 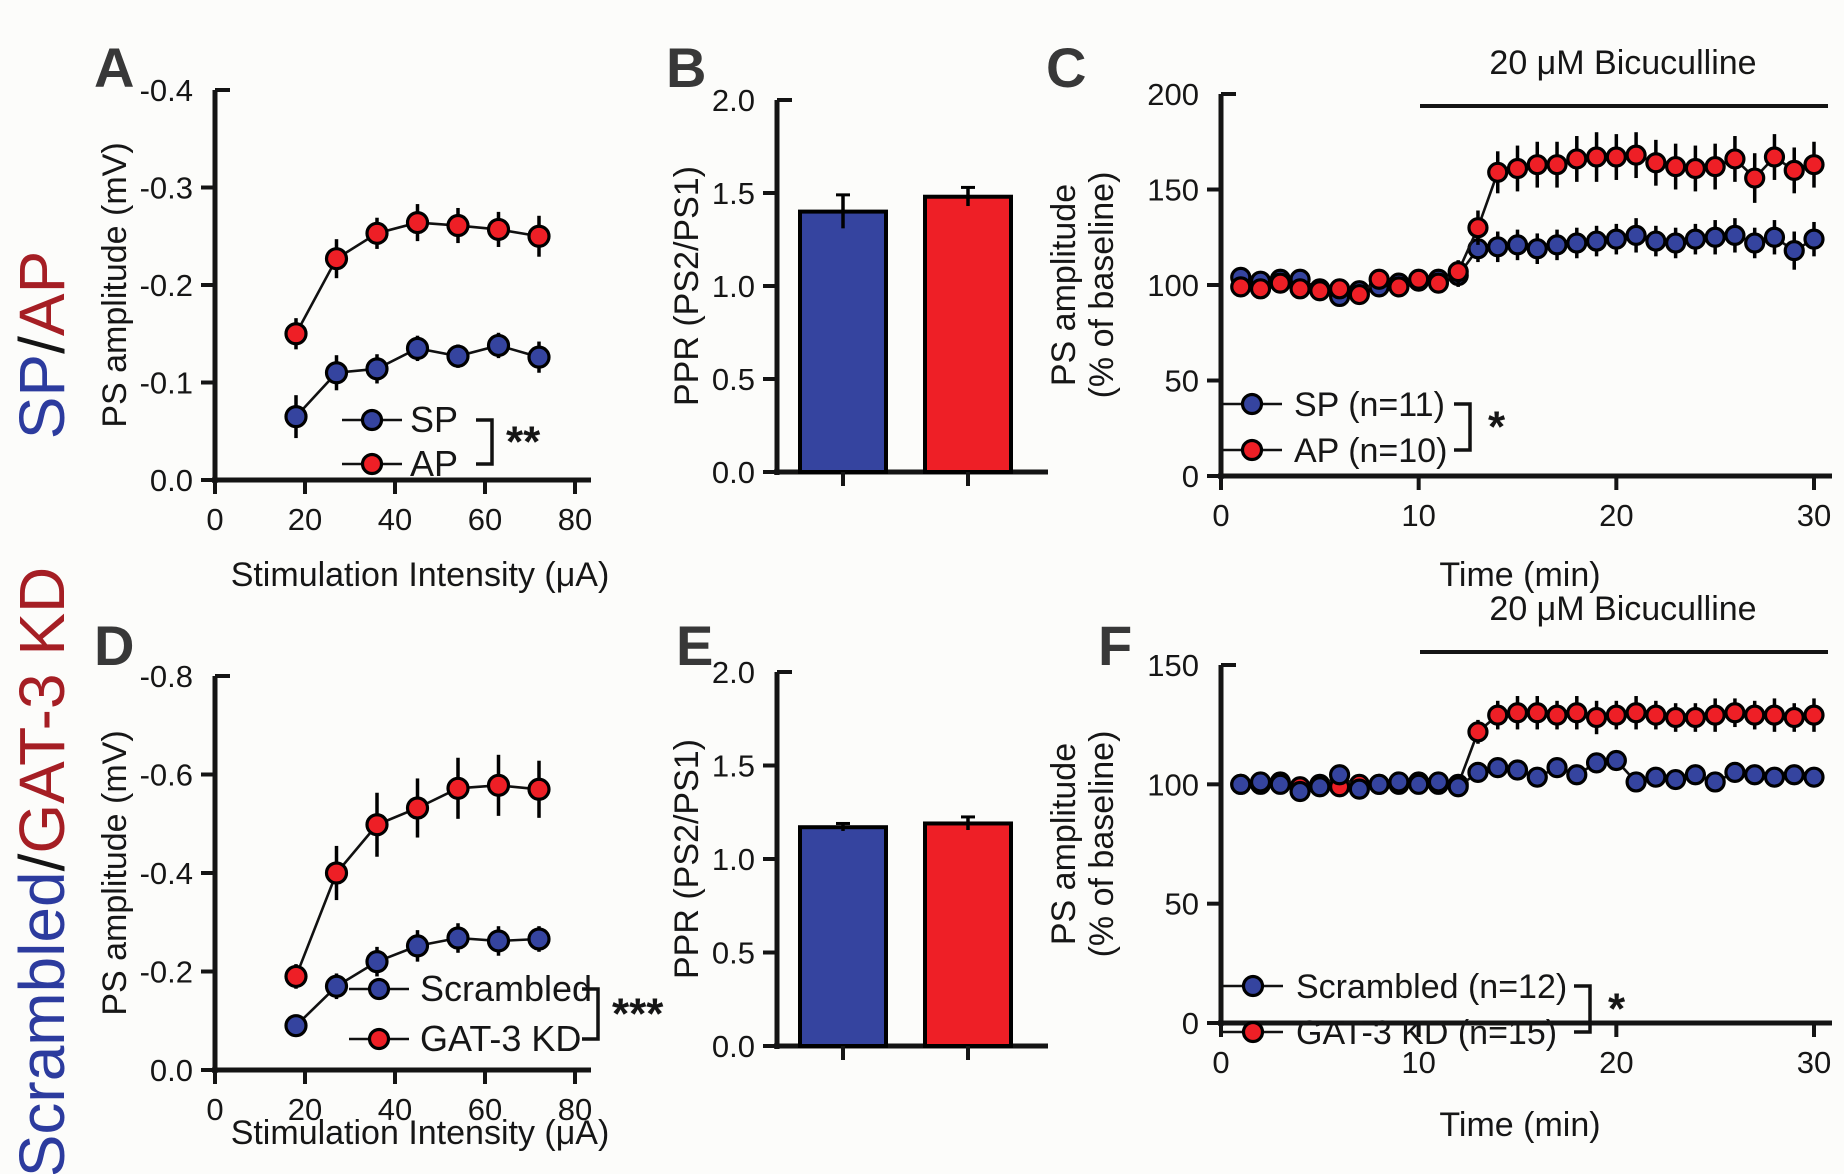 I want to click on panel-letter-e: E, so click(x=695, y=645).